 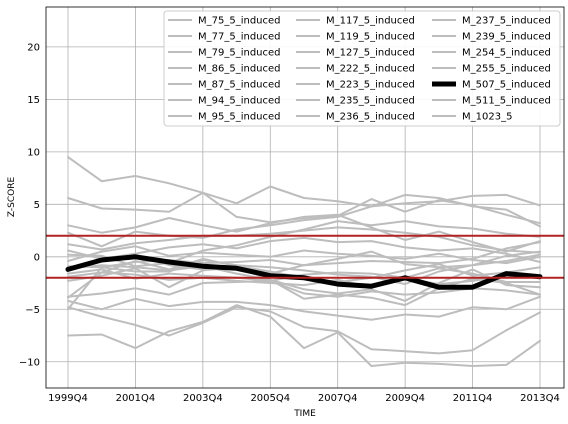 I want to click on y-tick-label: 15, so click(x=33, y=100).